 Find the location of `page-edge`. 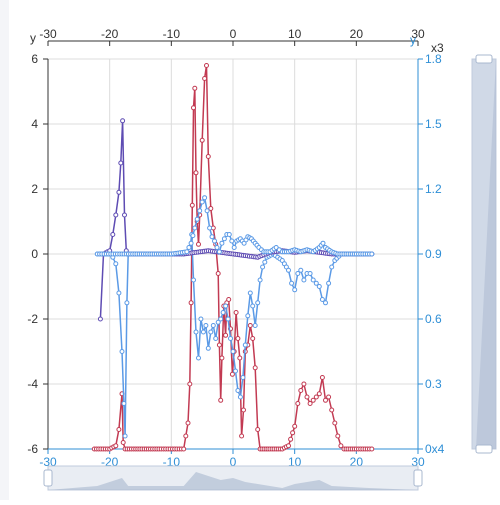

page-edge is located at coordinates (4, 250).